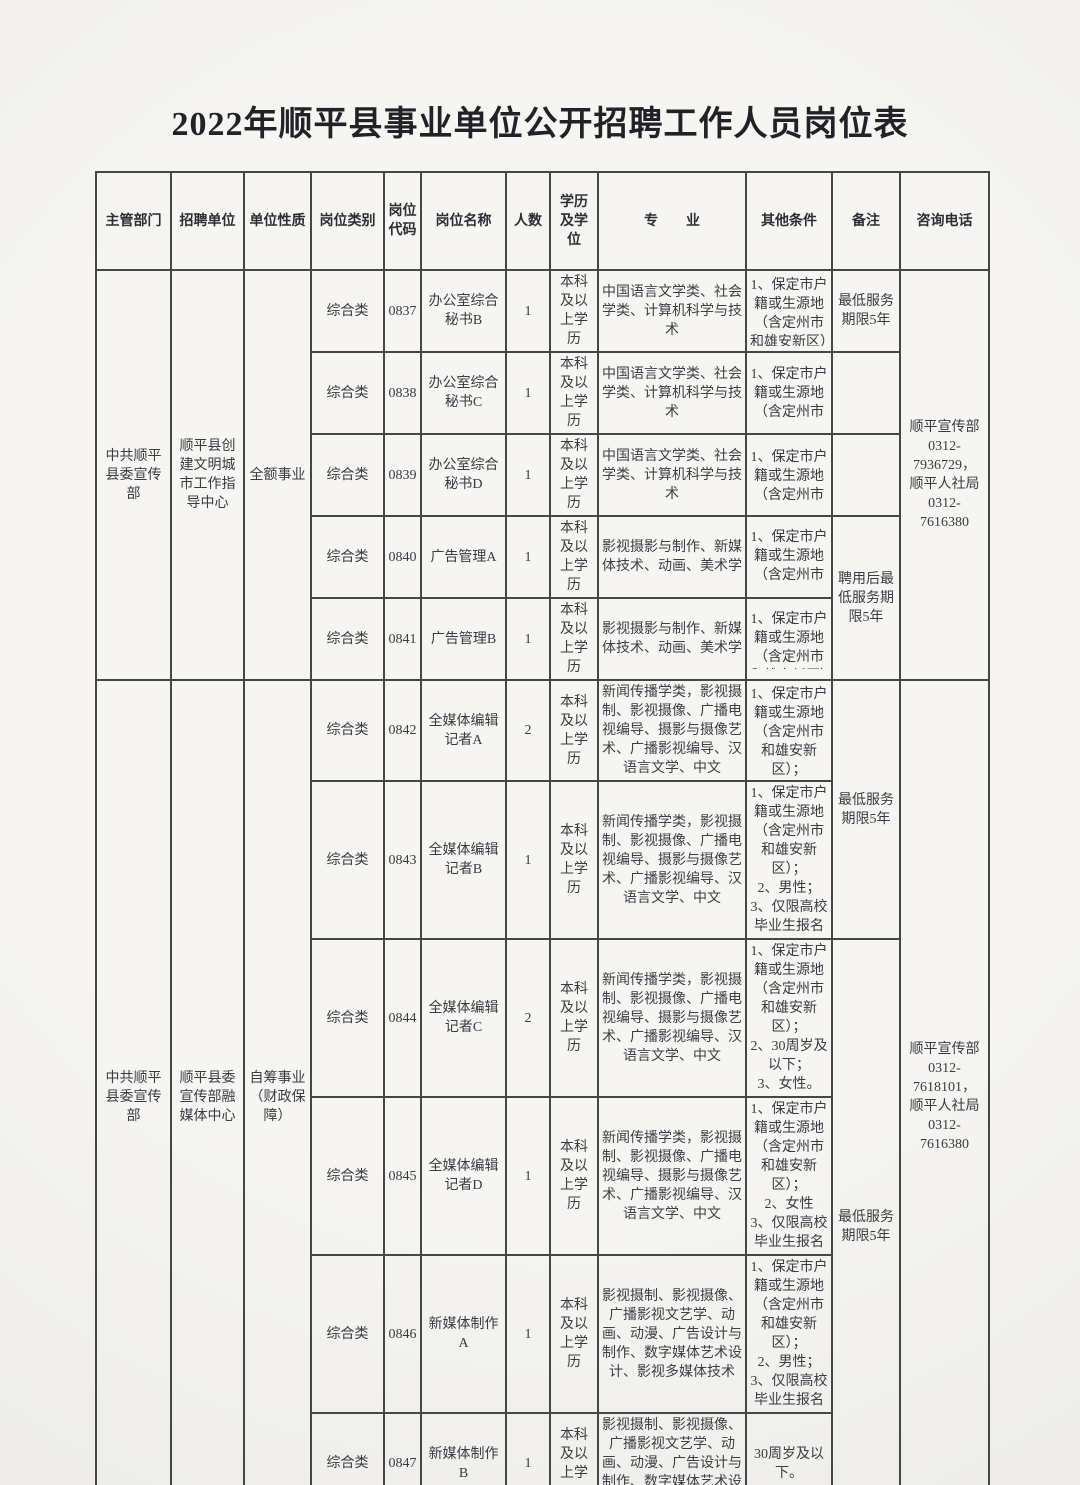 This screenshot has width=1080, height=1485. Describe the element at coordinates (463, 557) in the screenshot. I see `cell-position-name: 广告管理A` at that location.